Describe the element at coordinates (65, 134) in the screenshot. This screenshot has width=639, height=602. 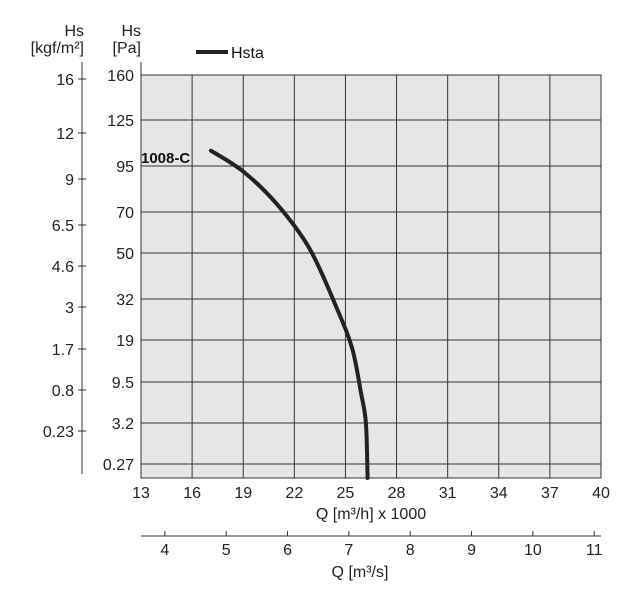
I see `outer-axis-tick-label: 12` at that location.